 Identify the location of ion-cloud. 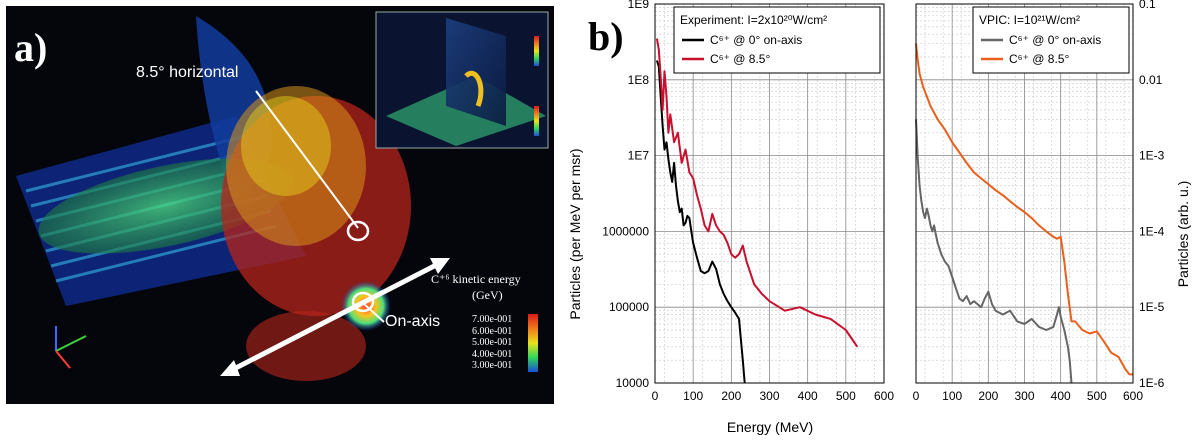
(316, 233).